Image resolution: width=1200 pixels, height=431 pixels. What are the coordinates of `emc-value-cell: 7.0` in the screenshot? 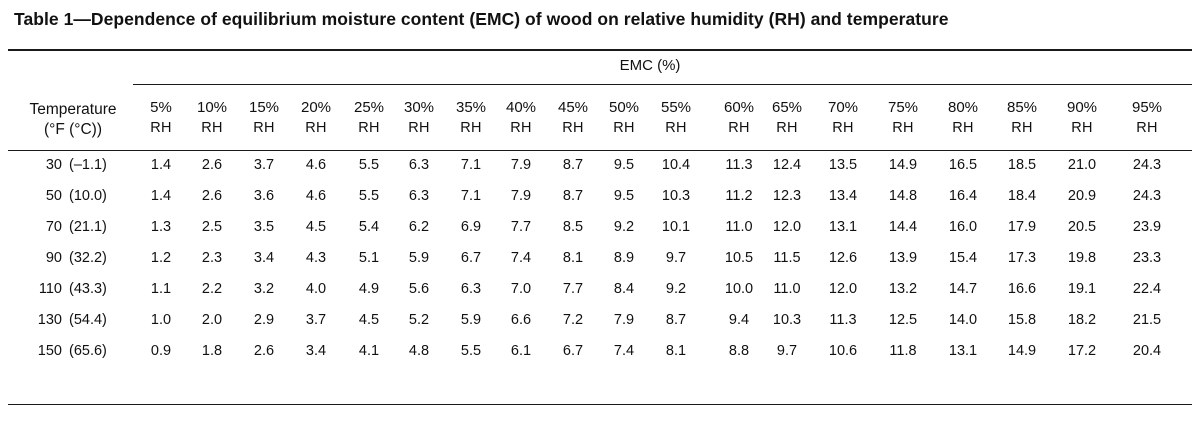 It's located at (521, 289).